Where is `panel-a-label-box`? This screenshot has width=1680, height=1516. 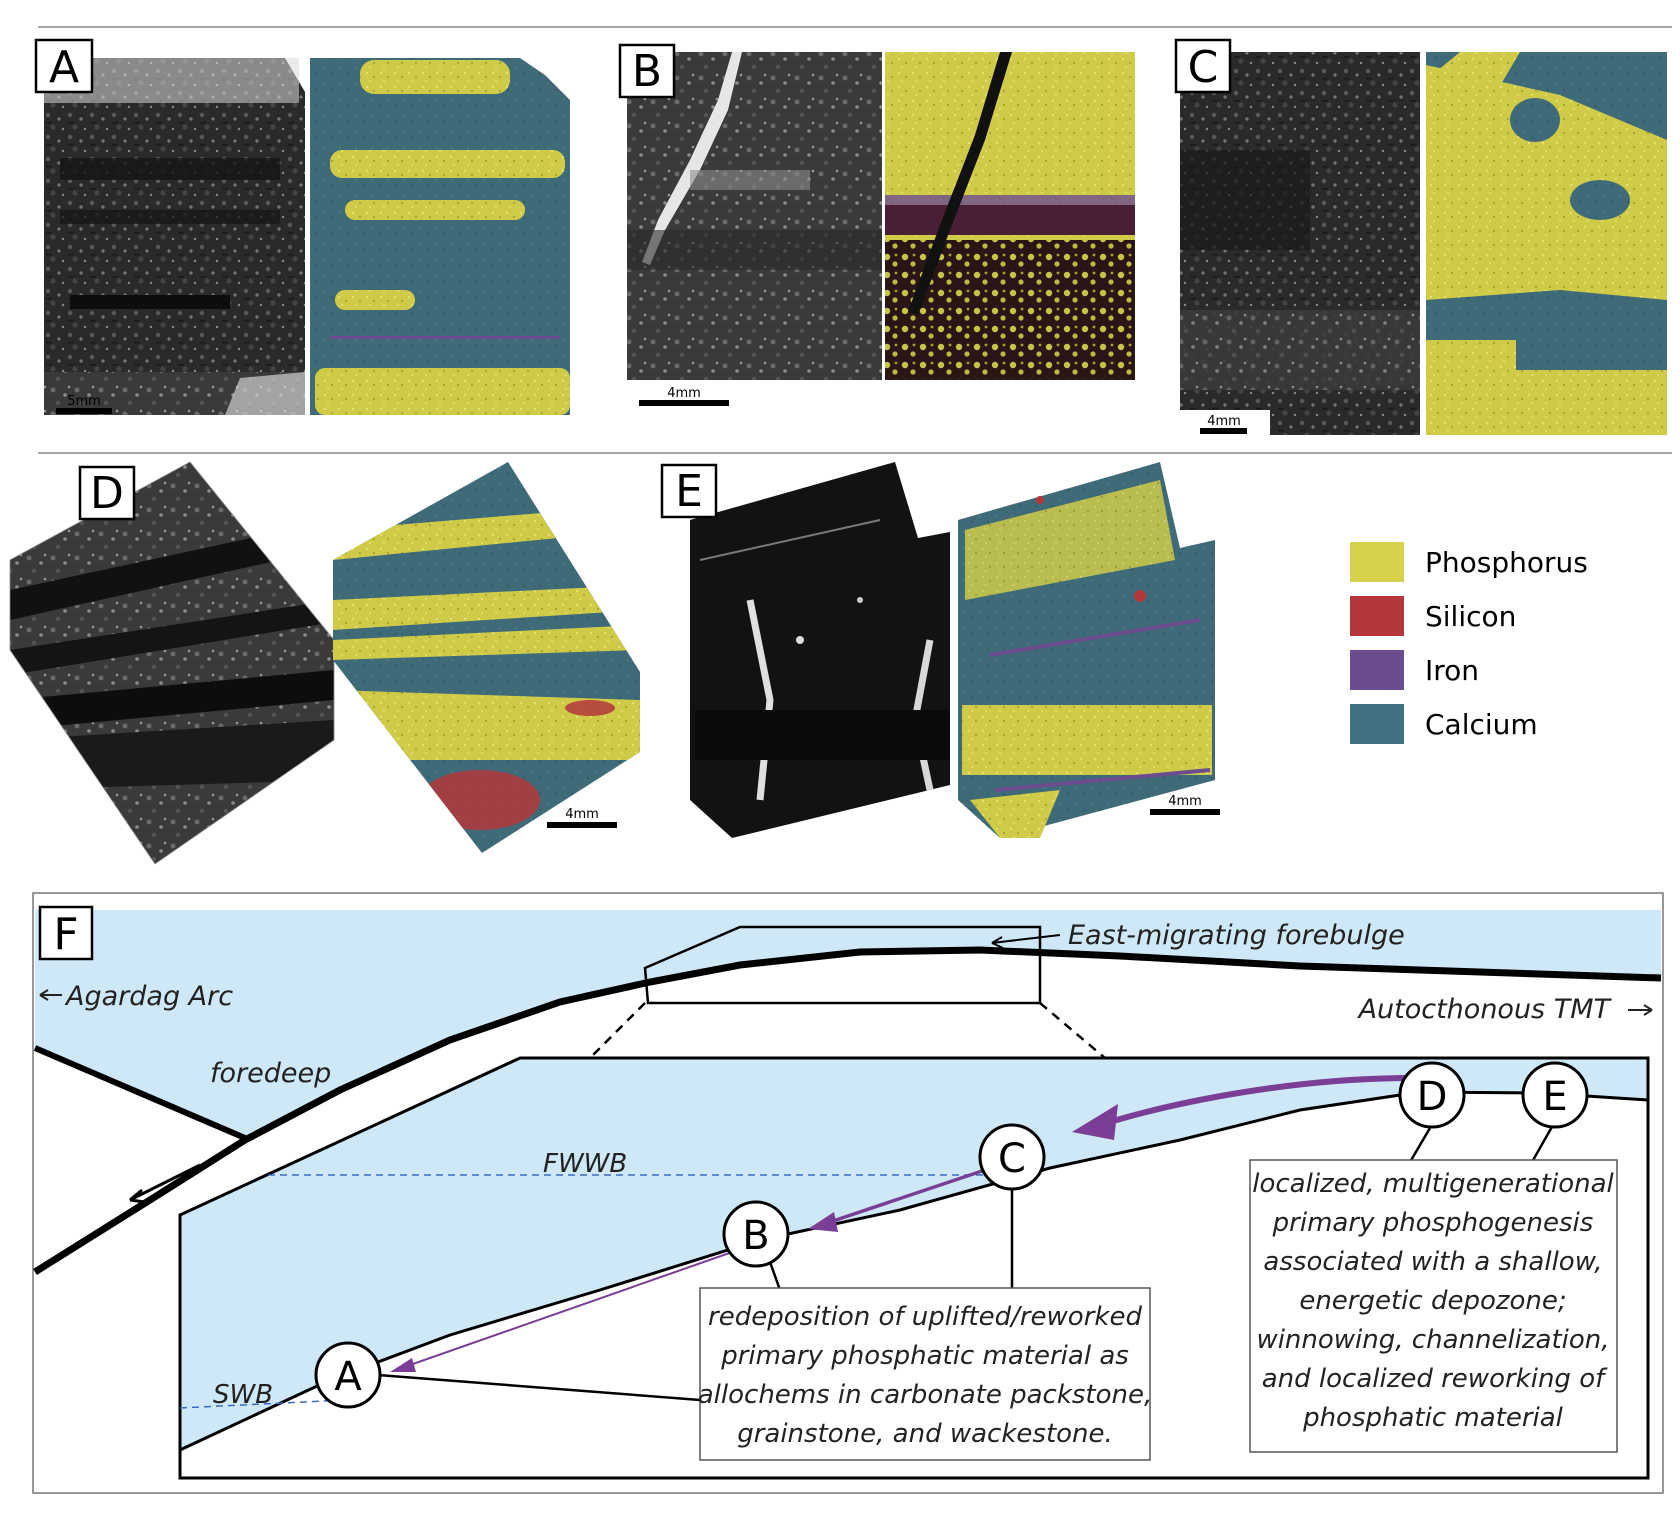
panel-a-label-box is located at coordinates (64, 66).